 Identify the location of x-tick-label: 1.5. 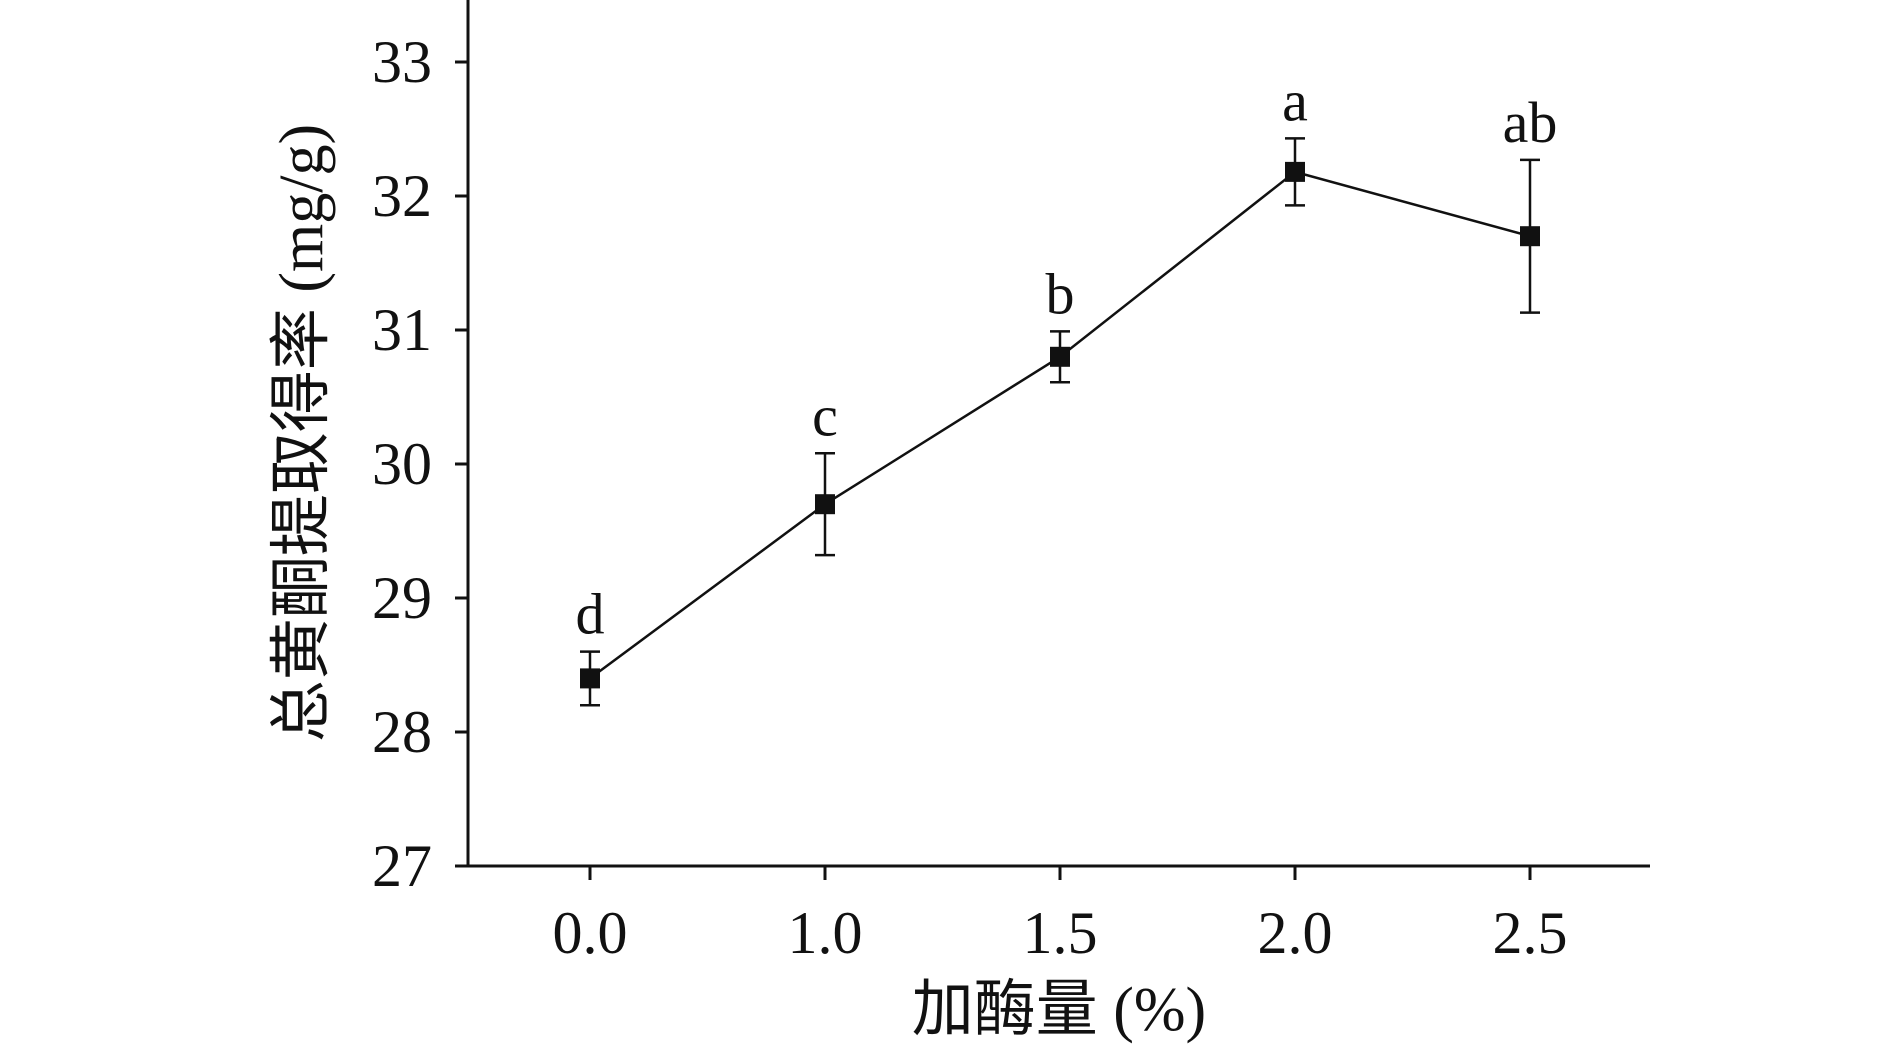
(1060, 933).